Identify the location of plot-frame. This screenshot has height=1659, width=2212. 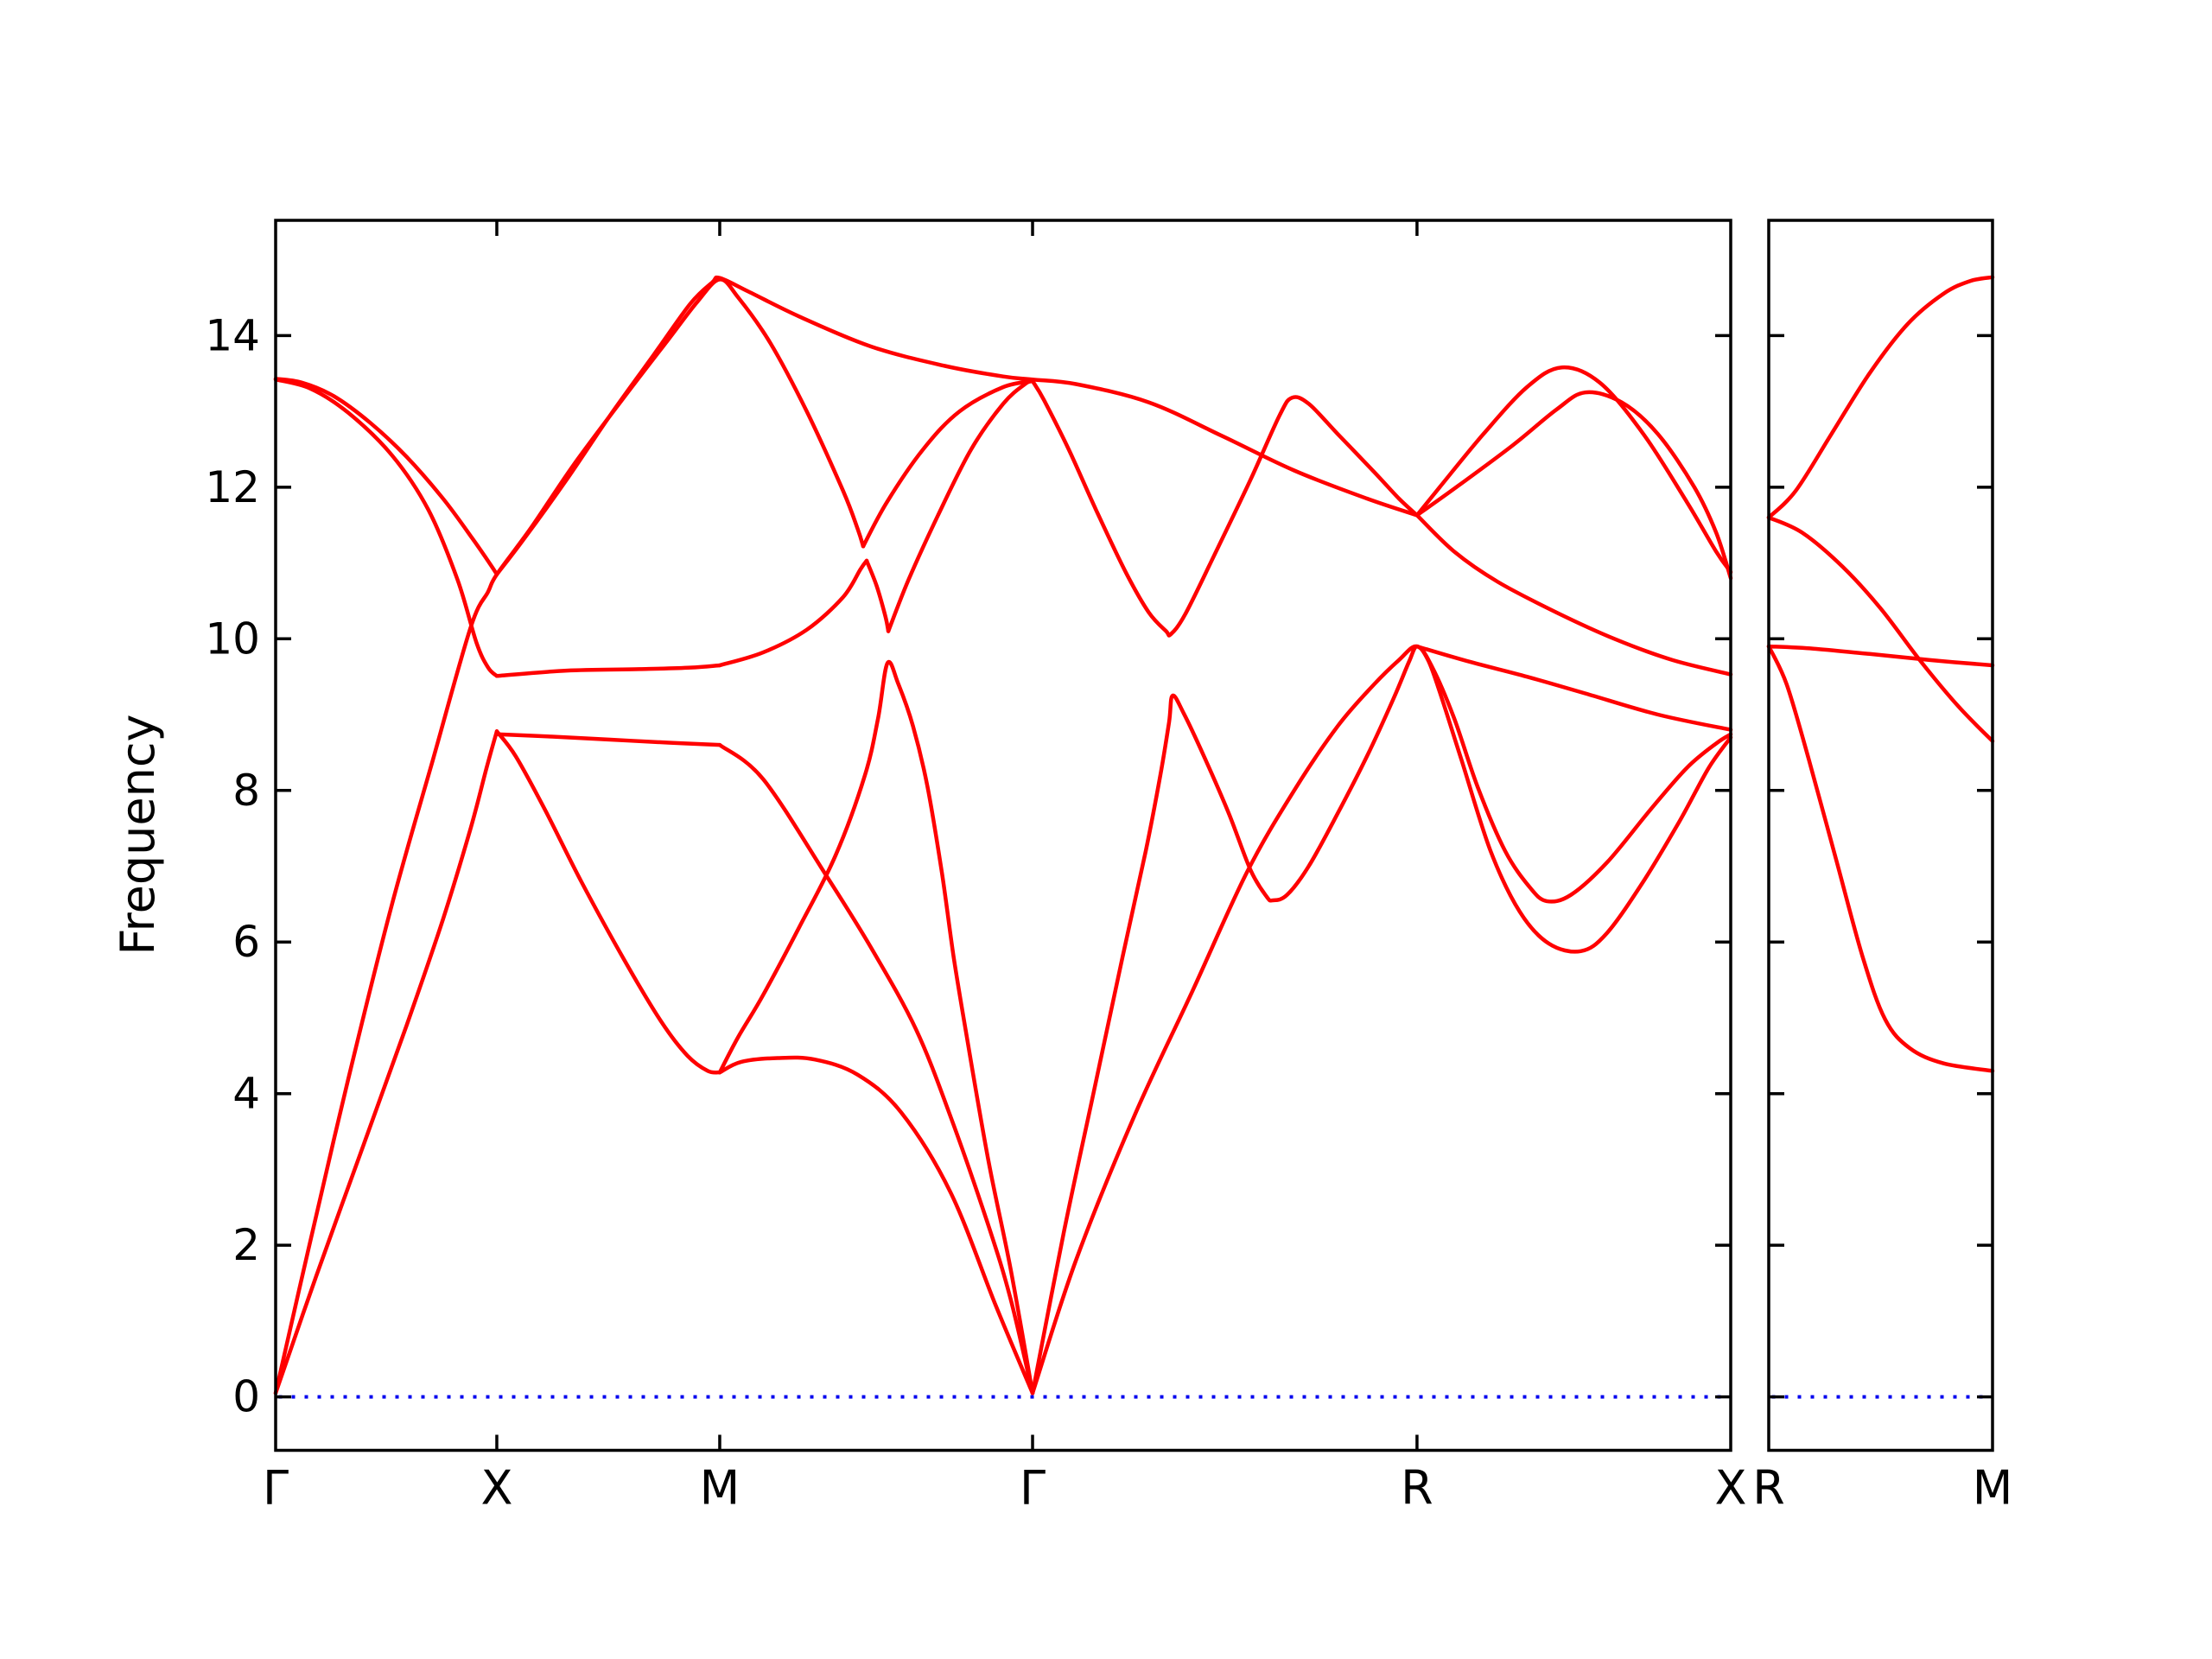
(1881, 835).